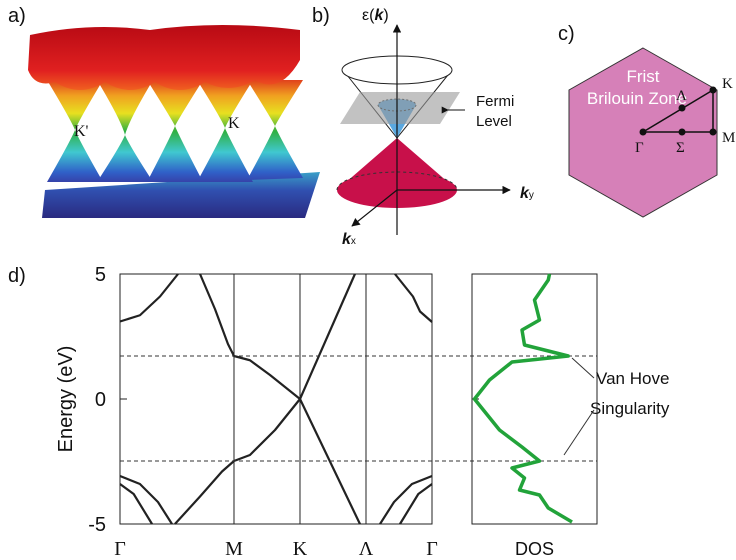  What do you see at coordinates (534, 549) in the screenshot?
I see `x-axis-label: DOS` at bounding box center [534, 549].